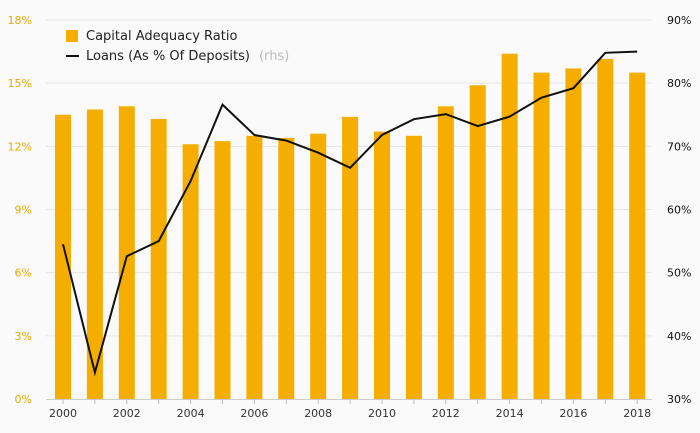 The image size is (700, 433). I want to click on x-tick-label: 2008, so click(318, 413).